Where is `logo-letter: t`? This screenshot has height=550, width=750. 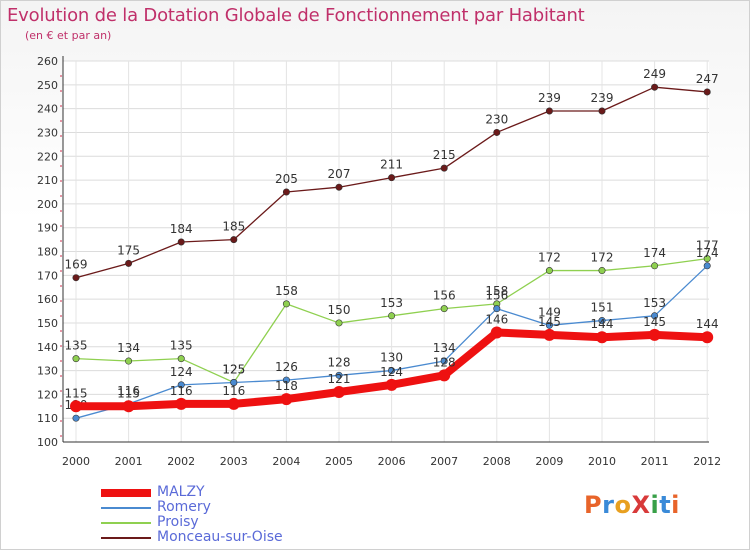
logo-letter: t is located at coordinates (665, 505).